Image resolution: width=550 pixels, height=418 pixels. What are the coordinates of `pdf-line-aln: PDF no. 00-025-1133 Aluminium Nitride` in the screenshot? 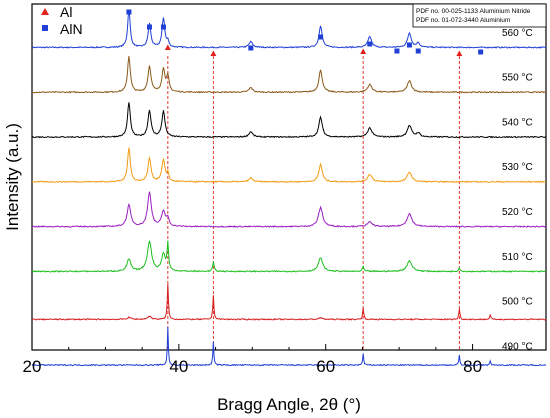 It's located at (473, 11).